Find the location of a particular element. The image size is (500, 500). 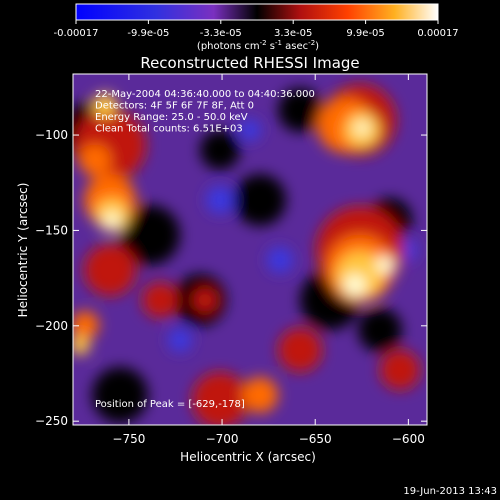

info-line: 22-May-2004 04:36:40.000 to 04:40:36.000 is located at coordinates (205, 94).